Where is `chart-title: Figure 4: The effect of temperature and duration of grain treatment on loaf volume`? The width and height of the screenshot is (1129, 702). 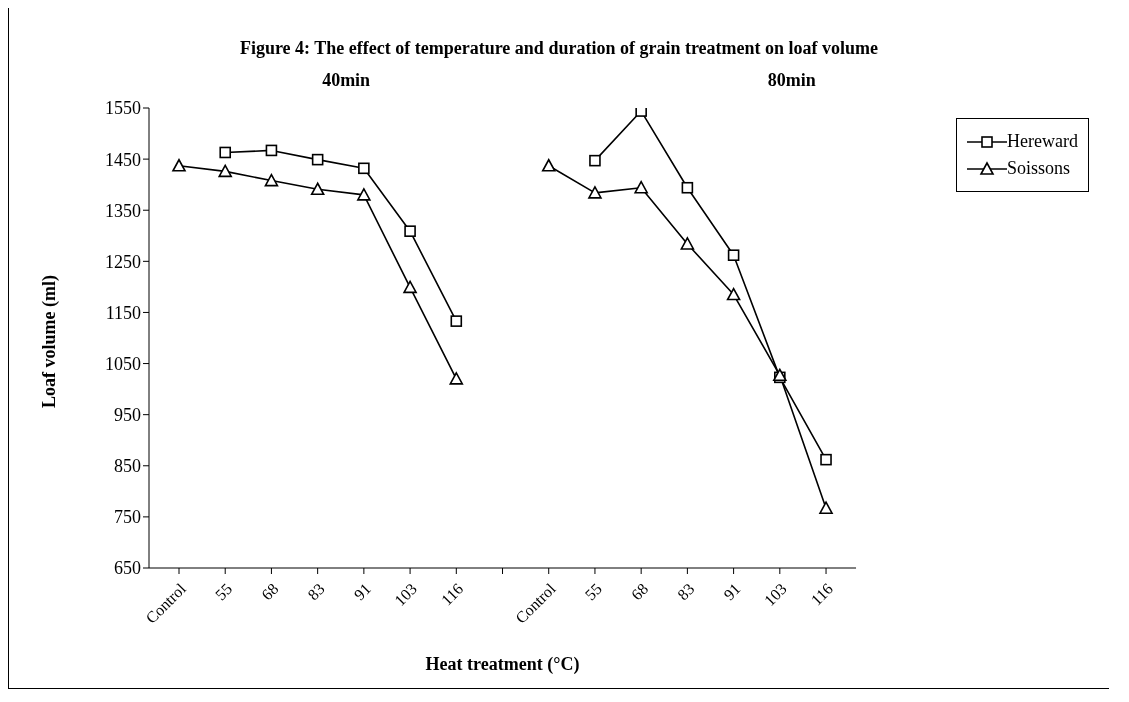
chart-title: Figure 4: The effect of temperature and duration of grain treatment on loaf volume is located at coordinates (559, 48).